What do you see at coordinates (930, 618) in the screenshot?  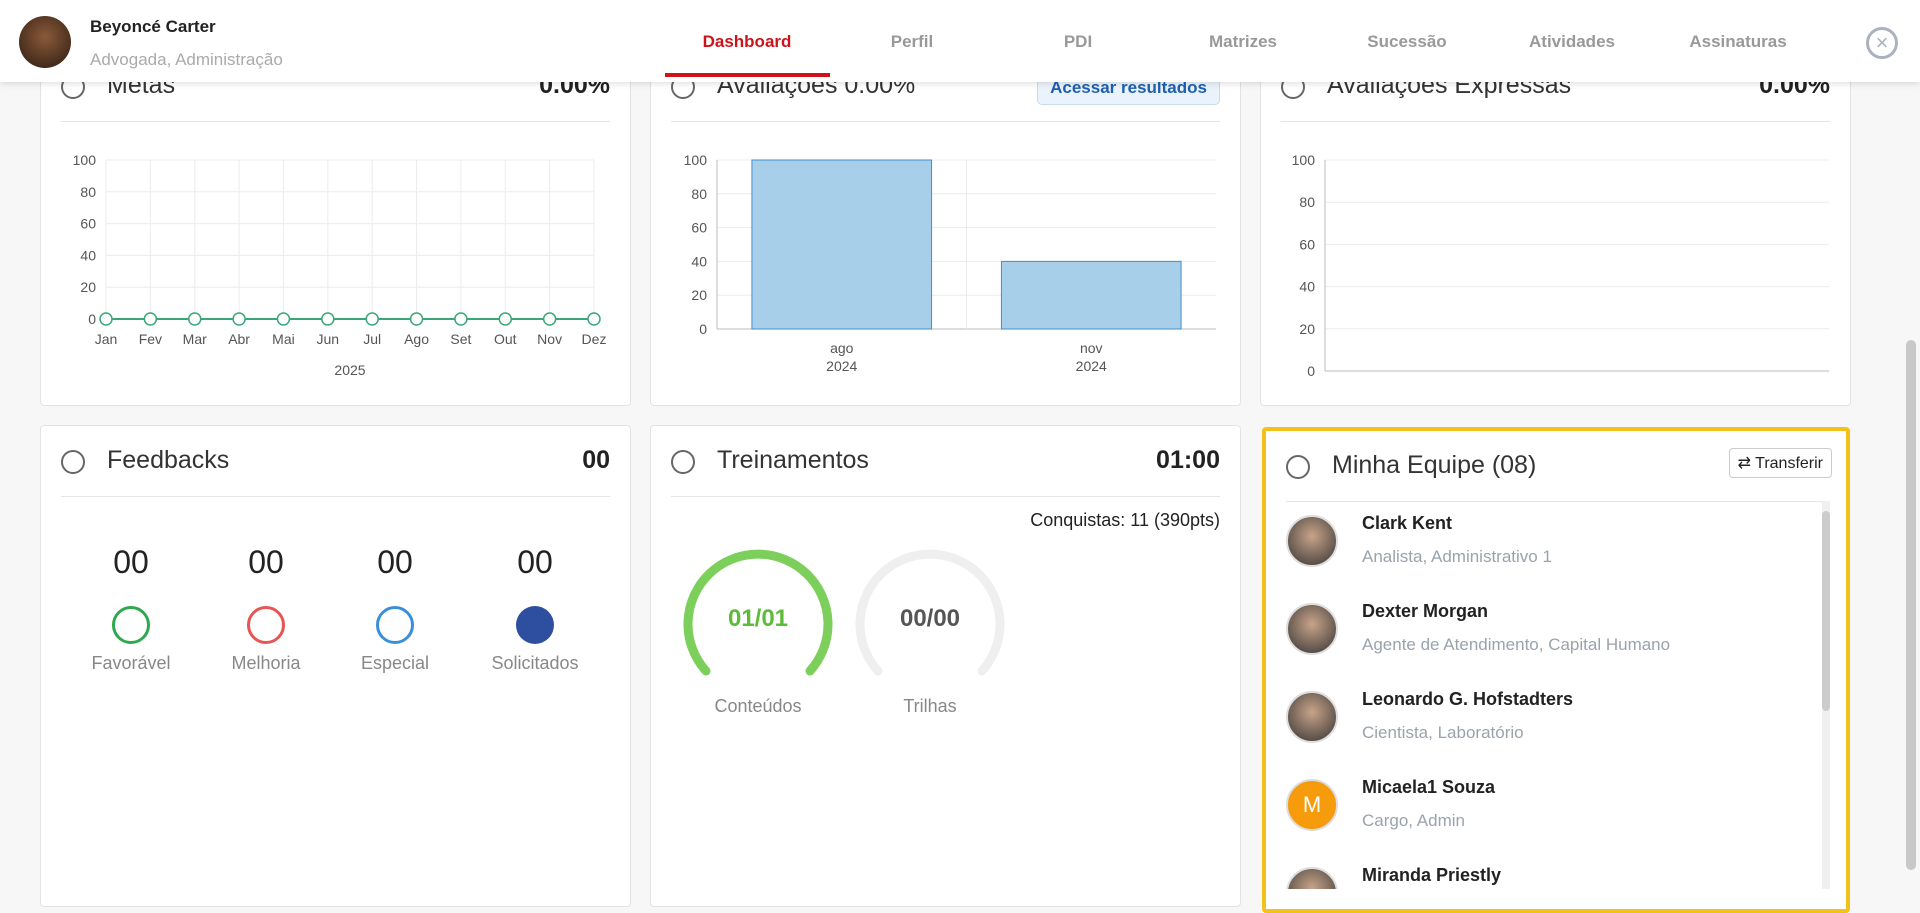 I see `gauge-value: 00/00` at bounding box center [930, 618].